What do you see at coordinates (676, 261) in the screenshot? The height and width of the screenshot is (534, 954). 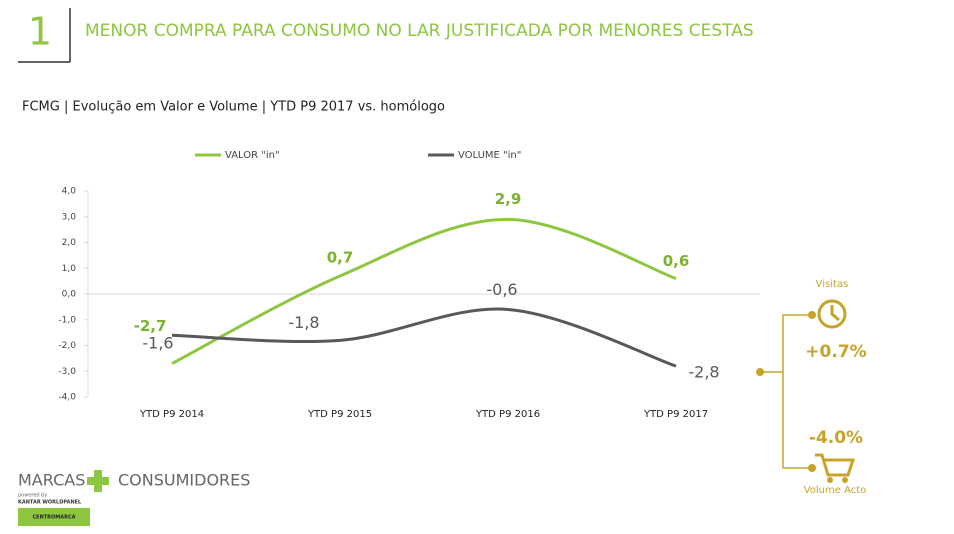 I see `data-label: 0,6` at bounding box center [676, 261].